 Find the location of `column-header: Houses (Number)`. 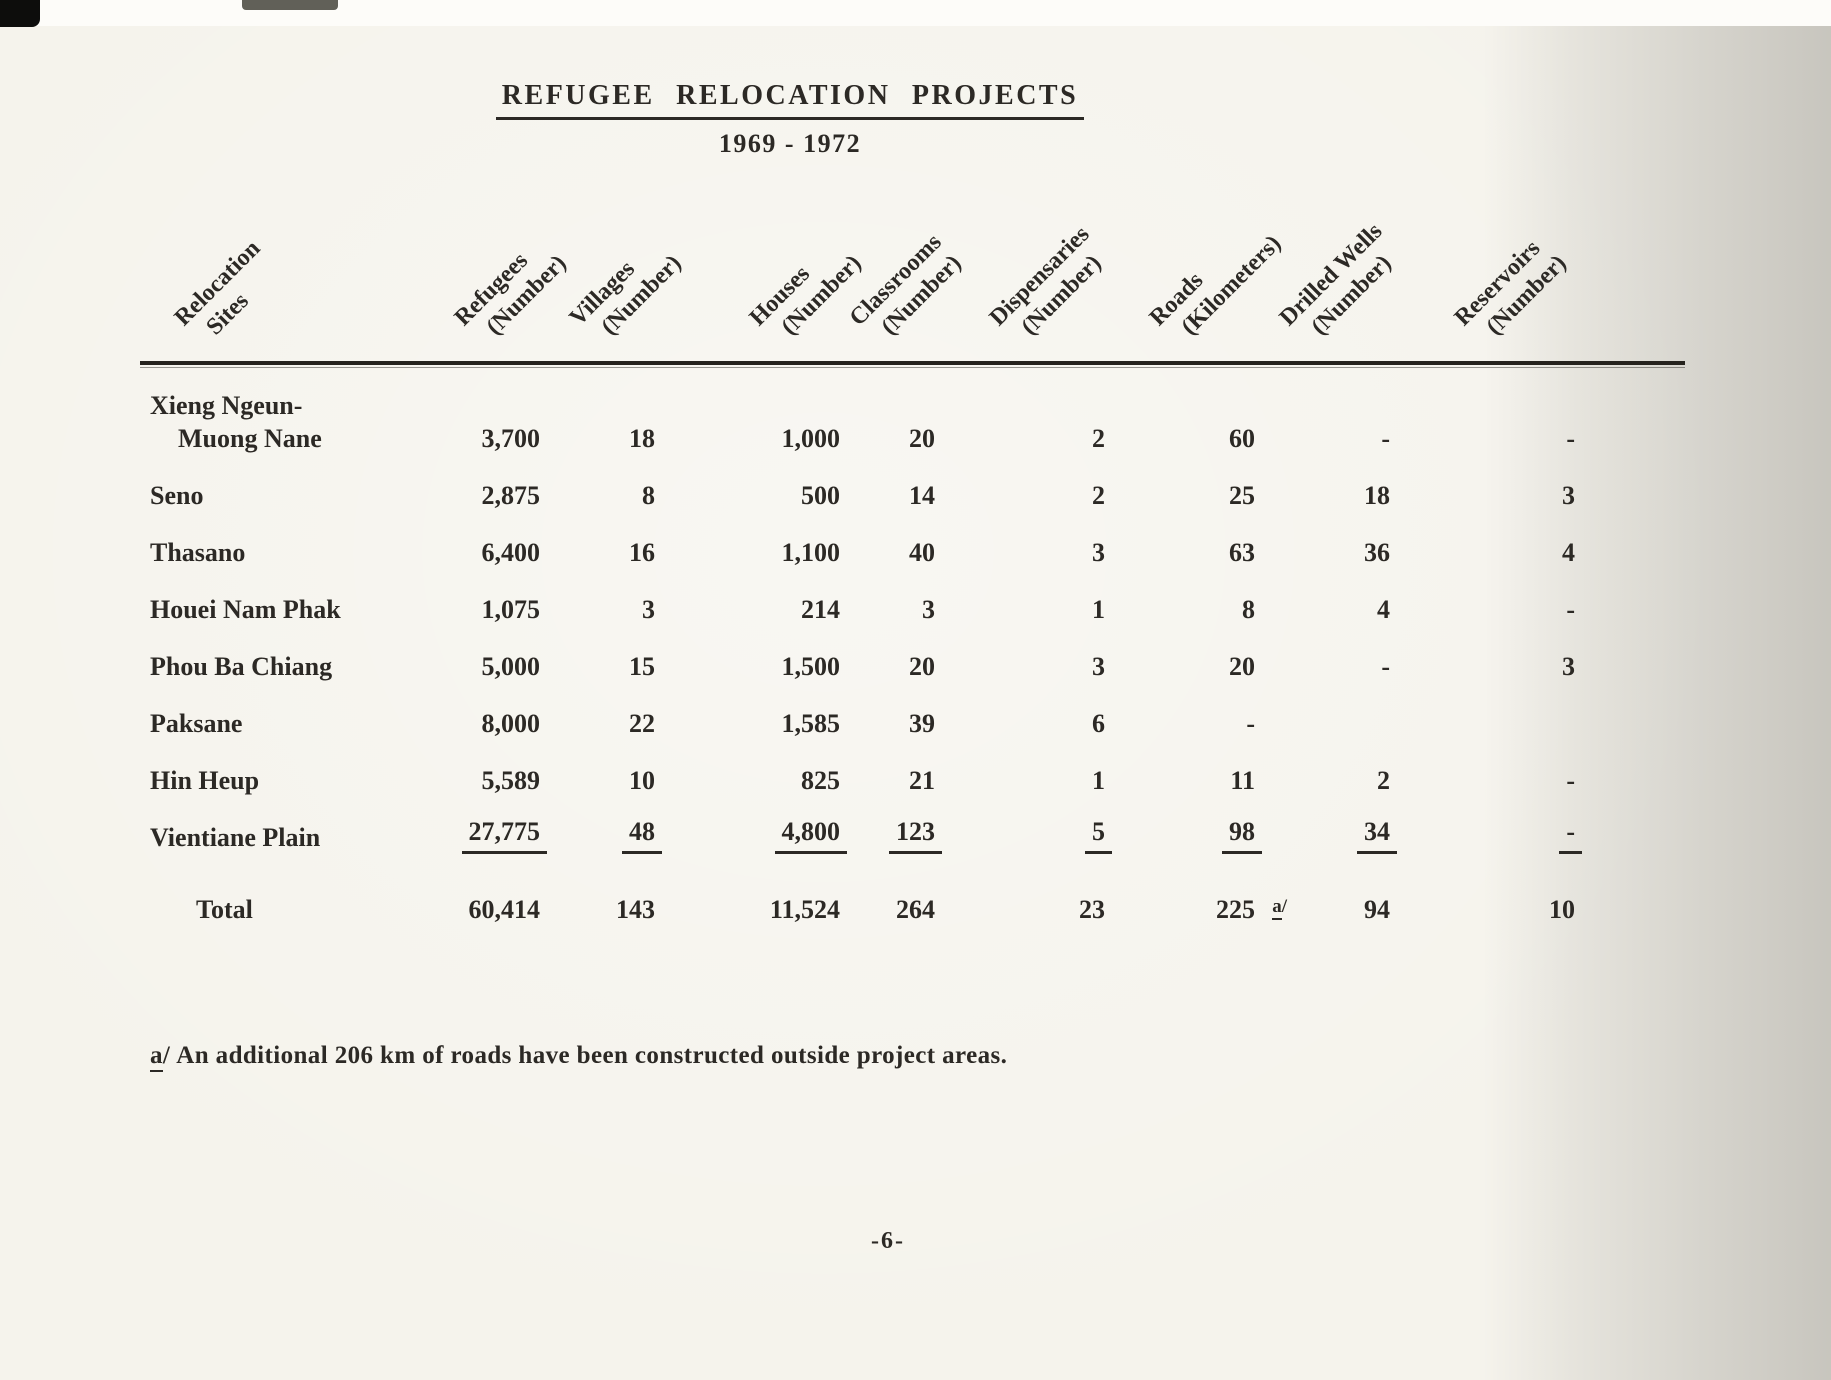

column-header: Houses (Number) is located at coordinates (806, 291).